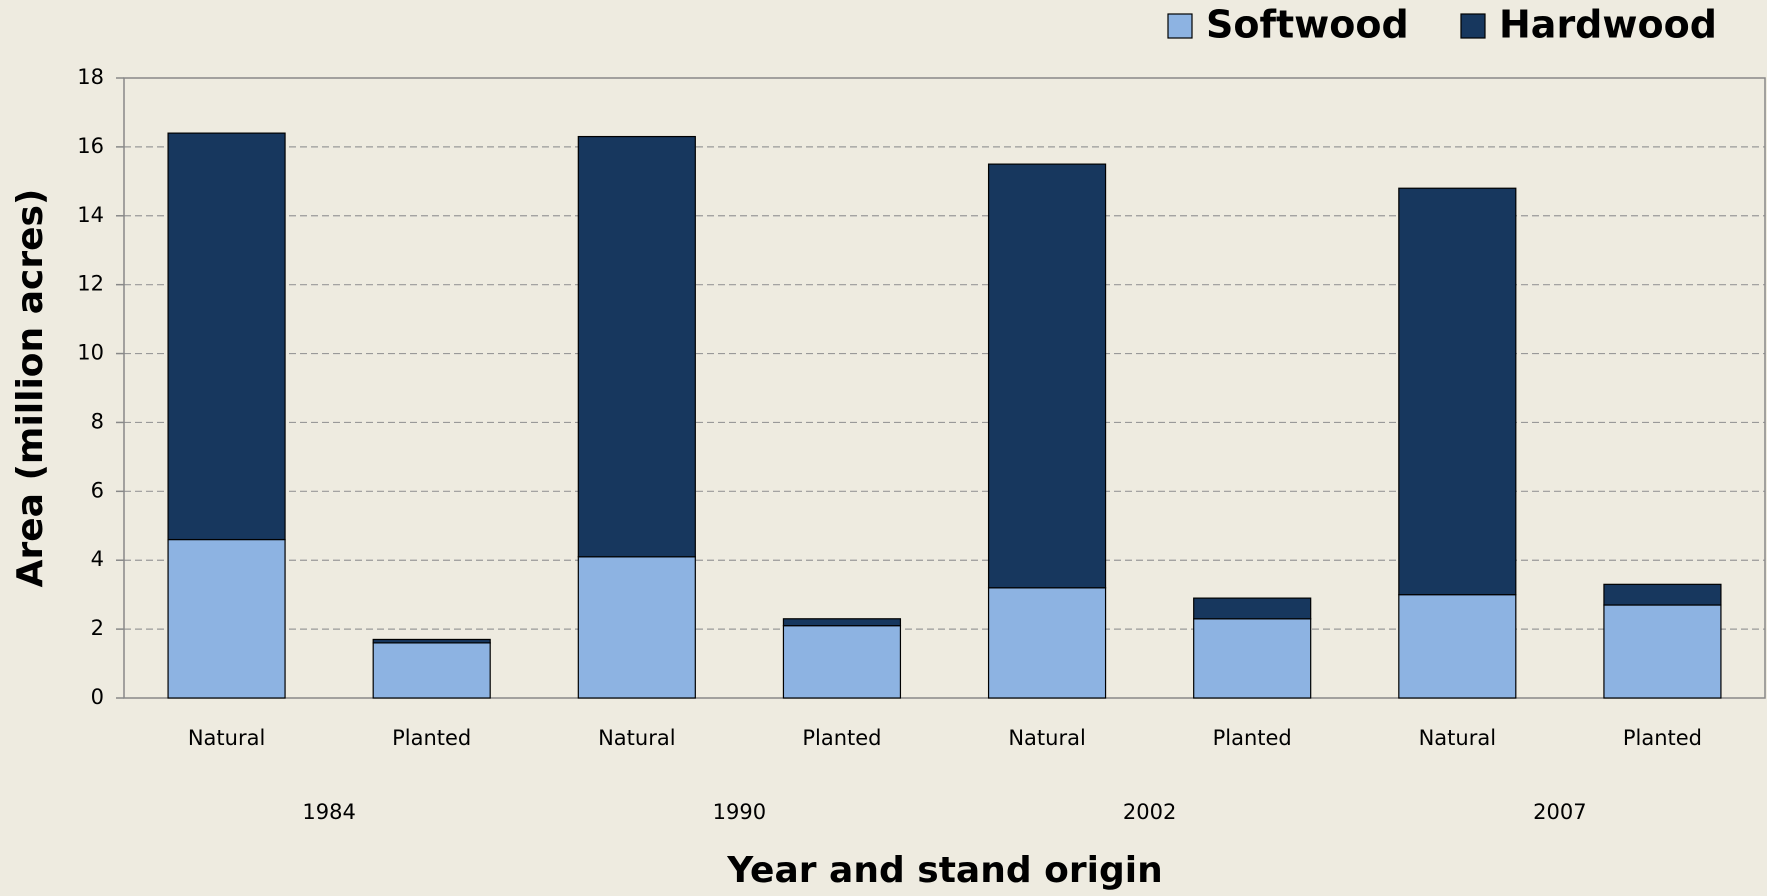 The height and width of the screenshot is (896, 1767). Describe the element at coordinates (1307, 25) in the screenshot. I see `legend-label: Softwood` at that location.